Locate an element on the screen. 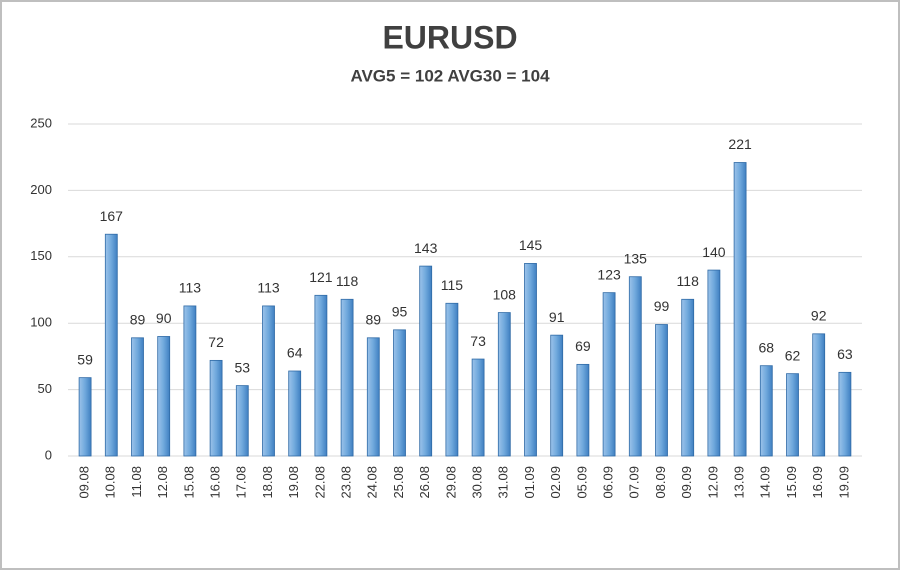 The image size is (900, 570). y-tick-label: 100 is located at coordinates (41, 322).